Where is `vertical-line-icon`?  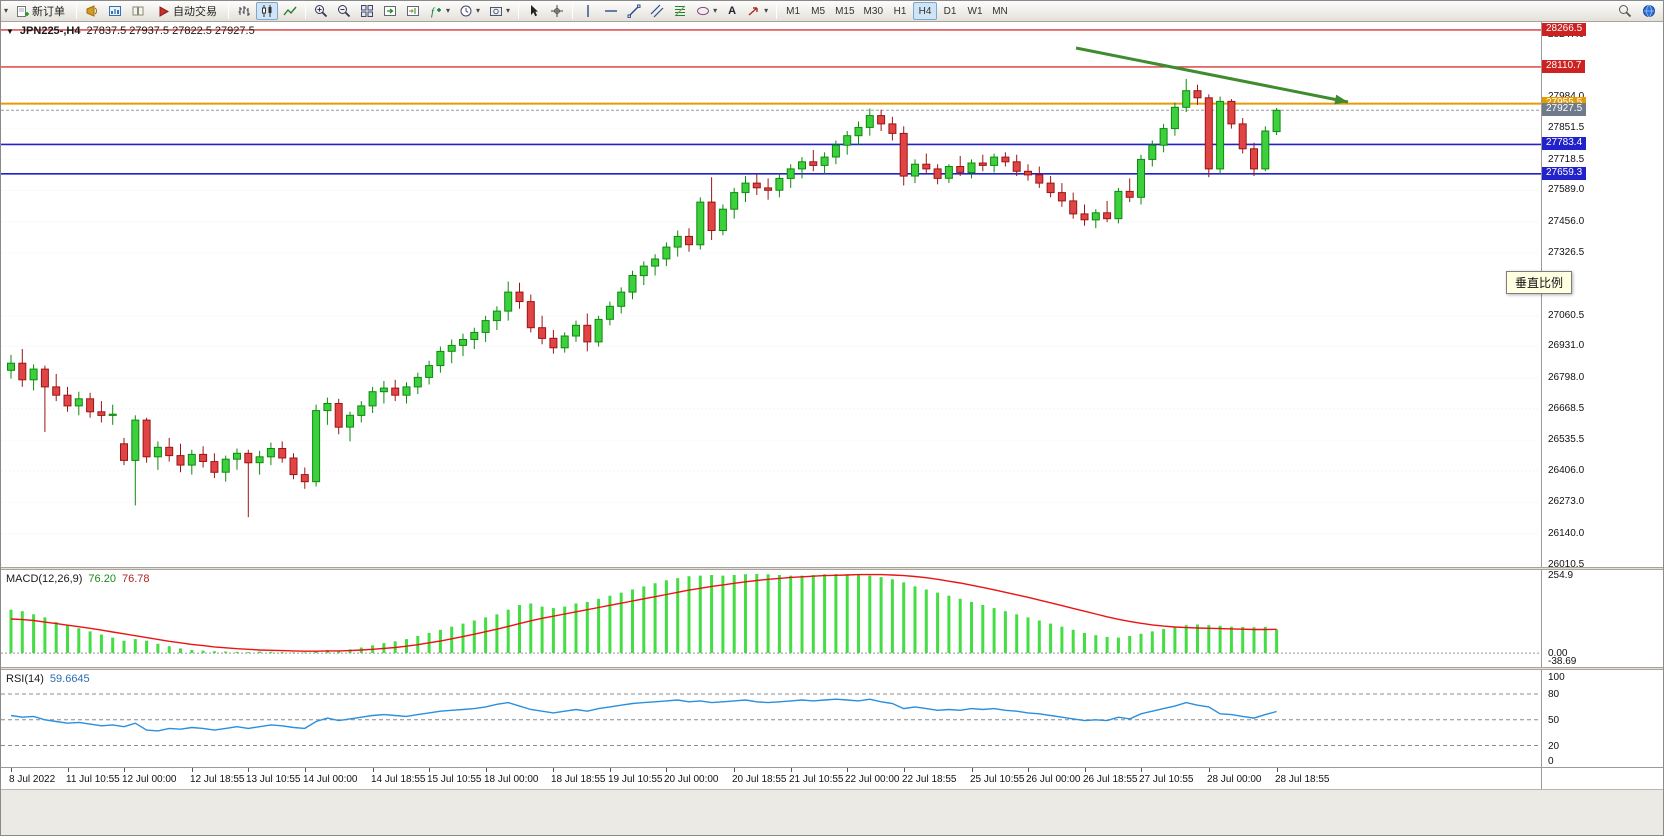
vertical-line-icon is located at coordinates (588, 11).